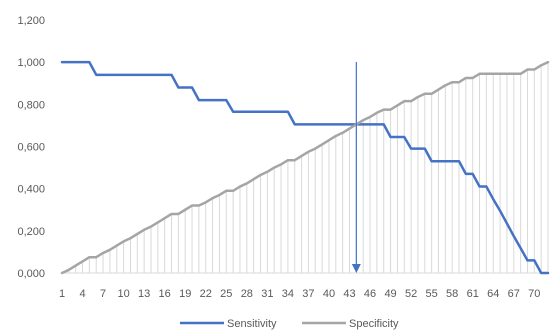  Describe the element at coordinates (31, 105) in the screenshot. I see `y-tick-label: 0,800` at that location.